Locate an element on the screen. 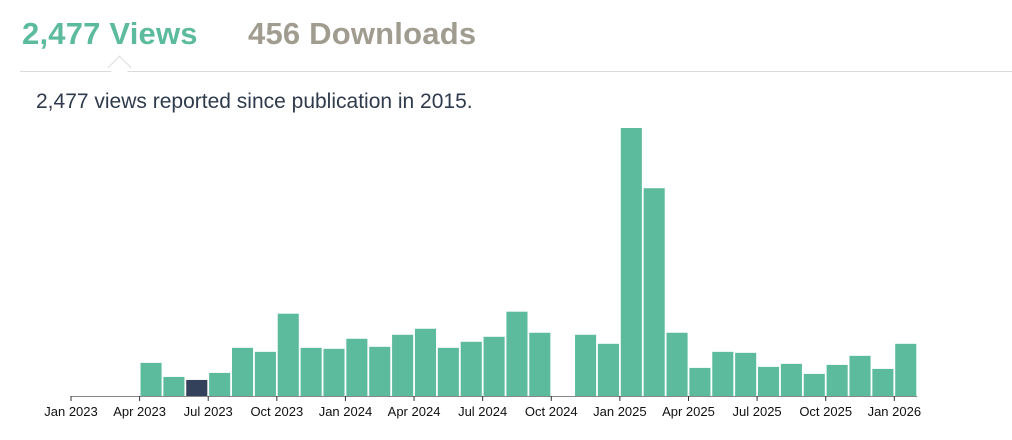  bar-may-2025 is located at coordinates (723, 373).